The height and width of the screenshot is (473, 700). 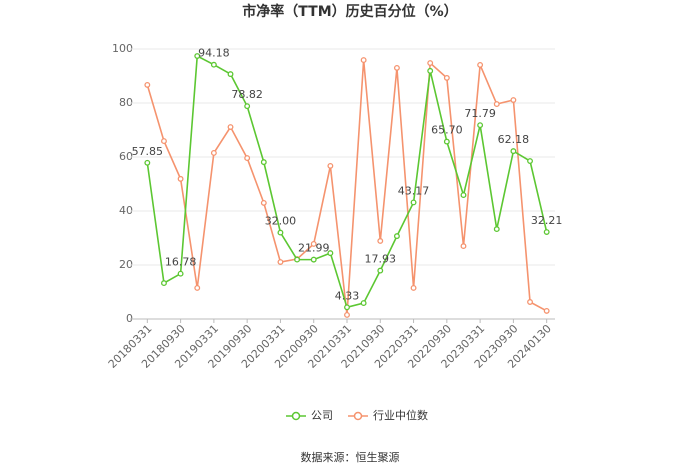 What do you see at coordinates (400, 415) in the screenshot?
I see `legend-label: 行业中位数` at bounding box center [400, 415].